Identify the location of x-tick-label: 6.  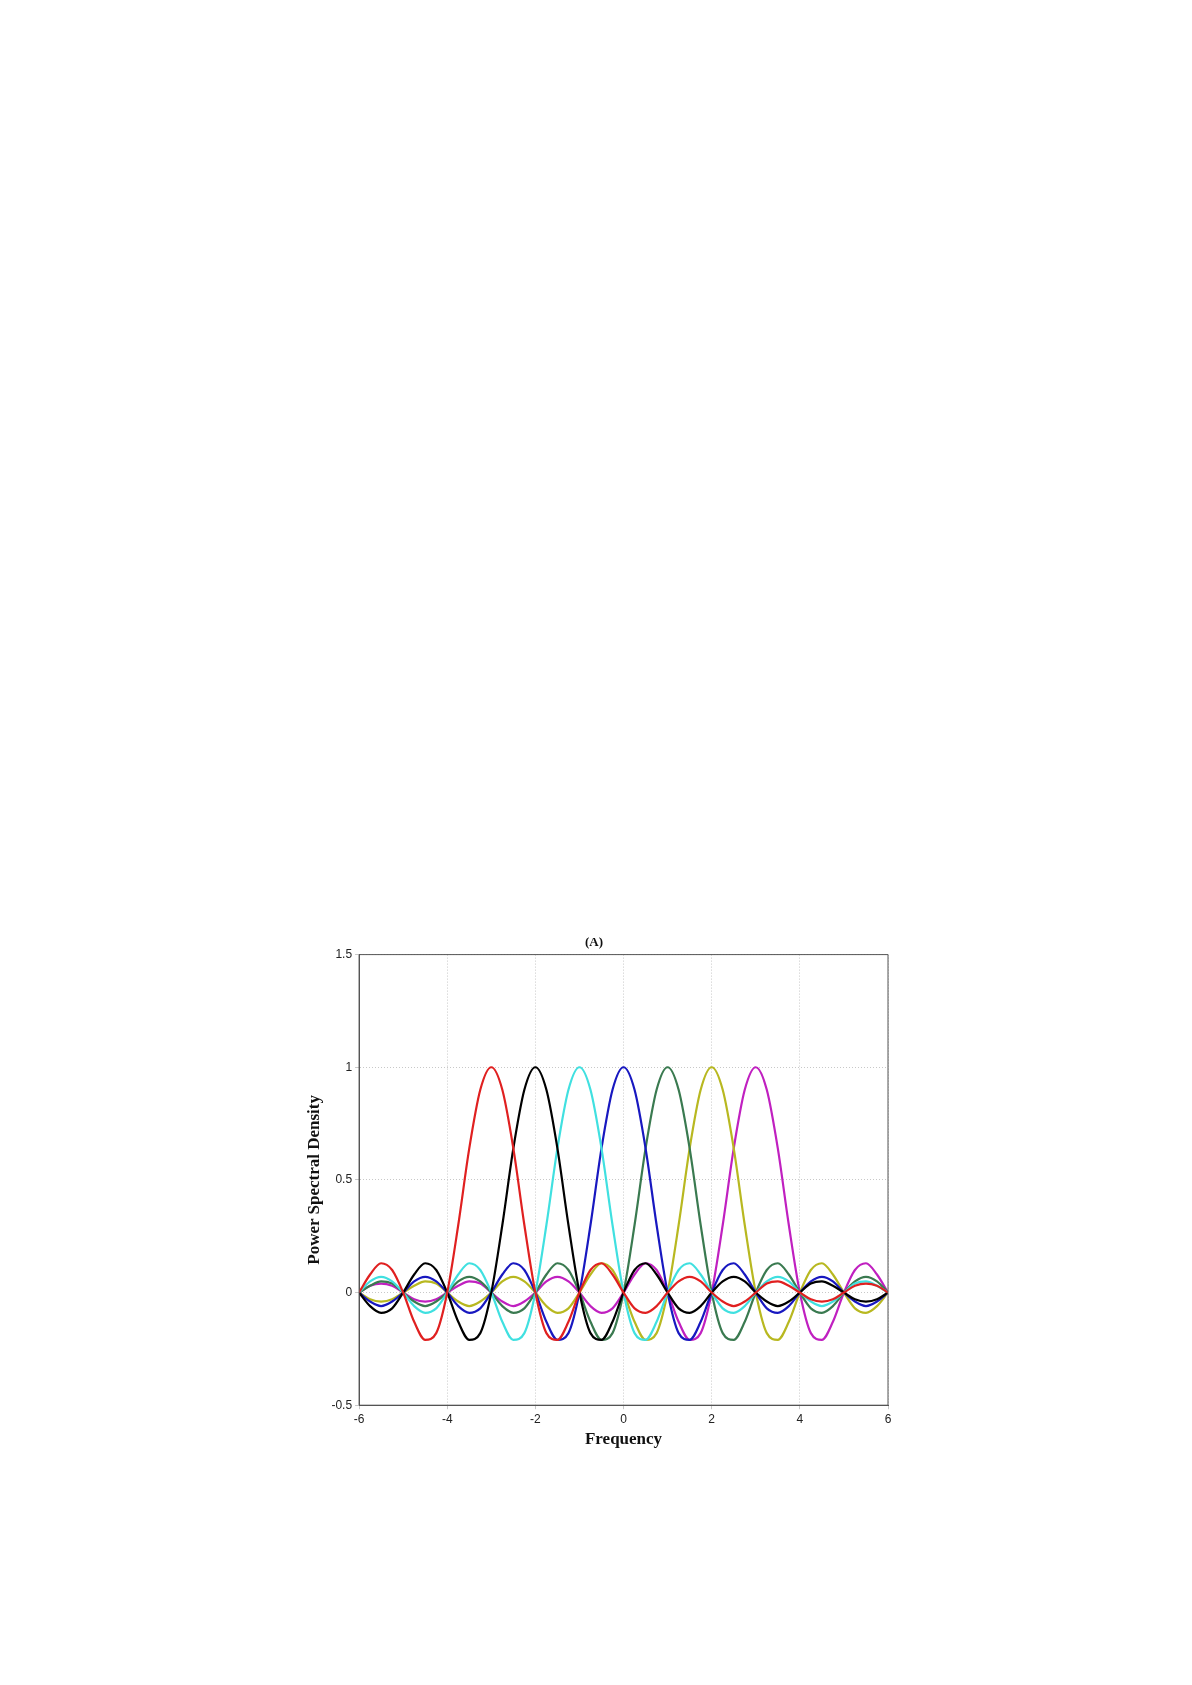
(888, 1418).